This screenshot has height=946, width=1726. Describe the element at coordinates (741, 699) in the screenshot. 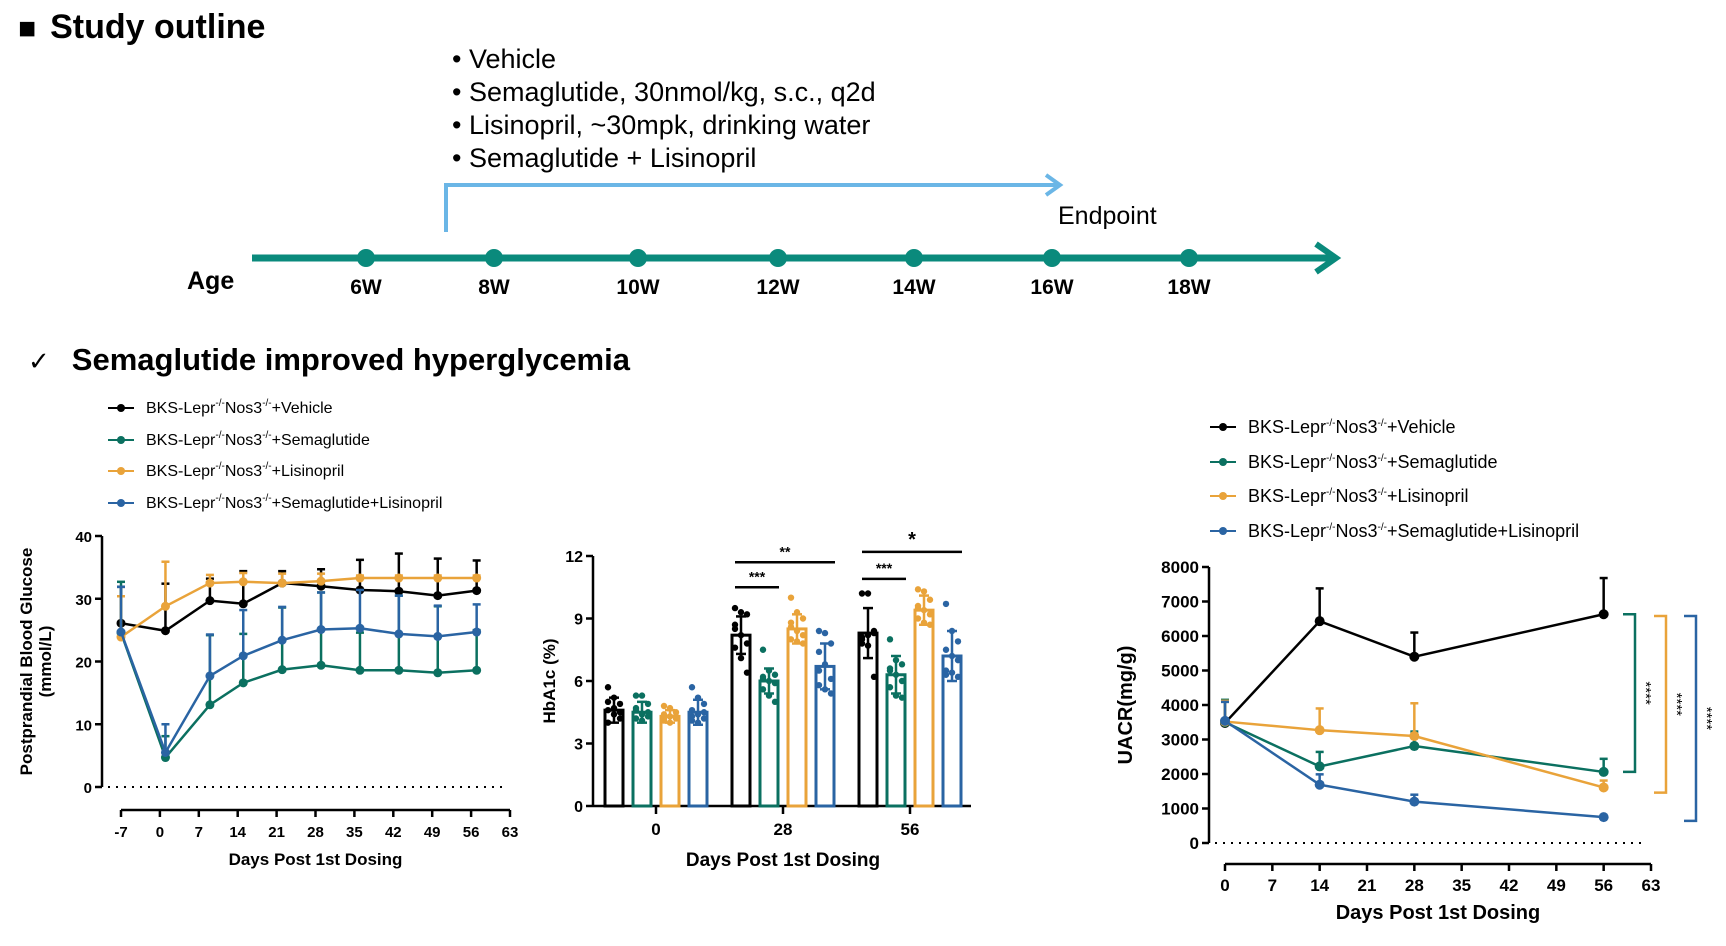

I see `bar-series` at that location.